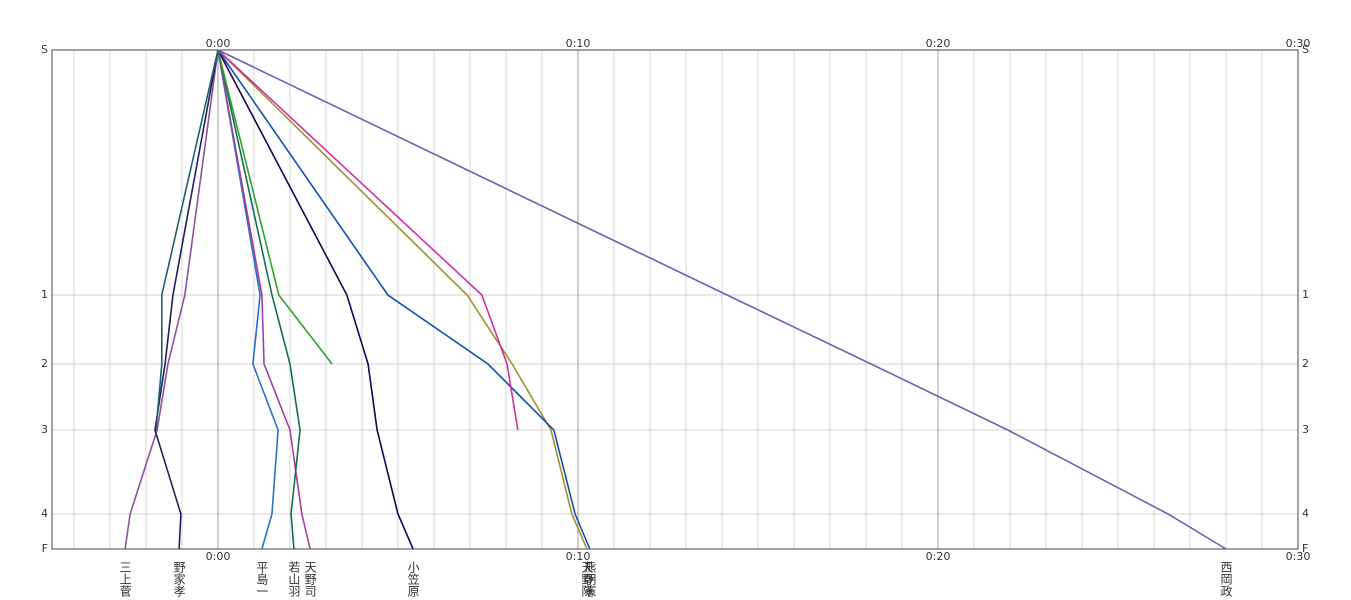 Image resolution: width=1351 pixels, height=600 pixels. I want to click on series-label: 野家孝, so click(179, 579).